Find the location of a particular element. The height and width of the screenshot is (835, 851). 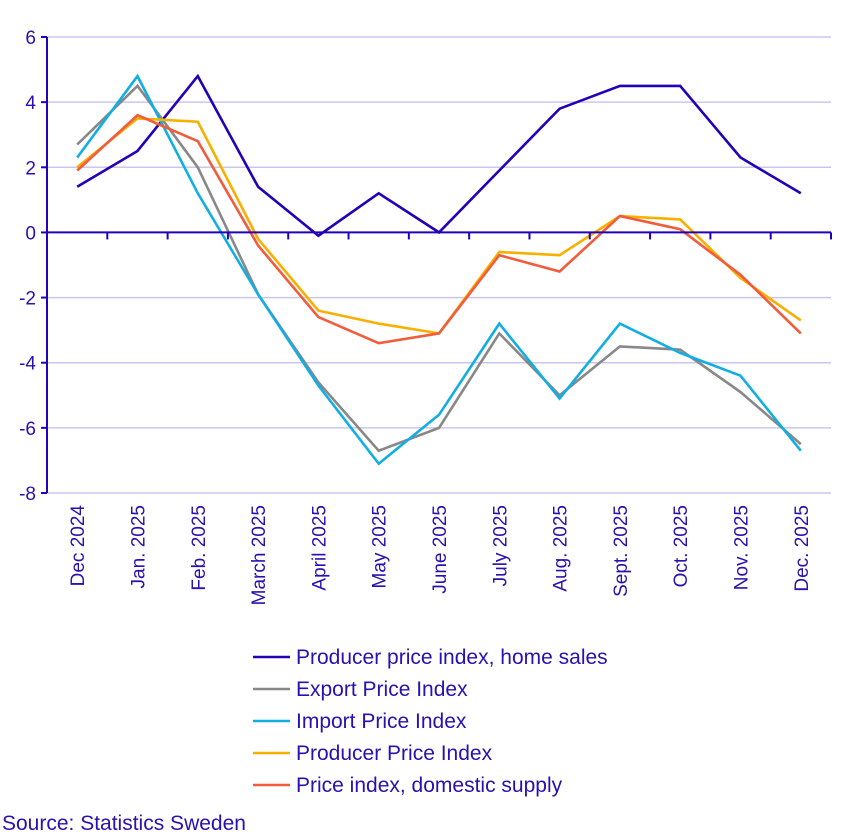

x-tick-label: Oct. 2025 is located at coordinates (681, 546).